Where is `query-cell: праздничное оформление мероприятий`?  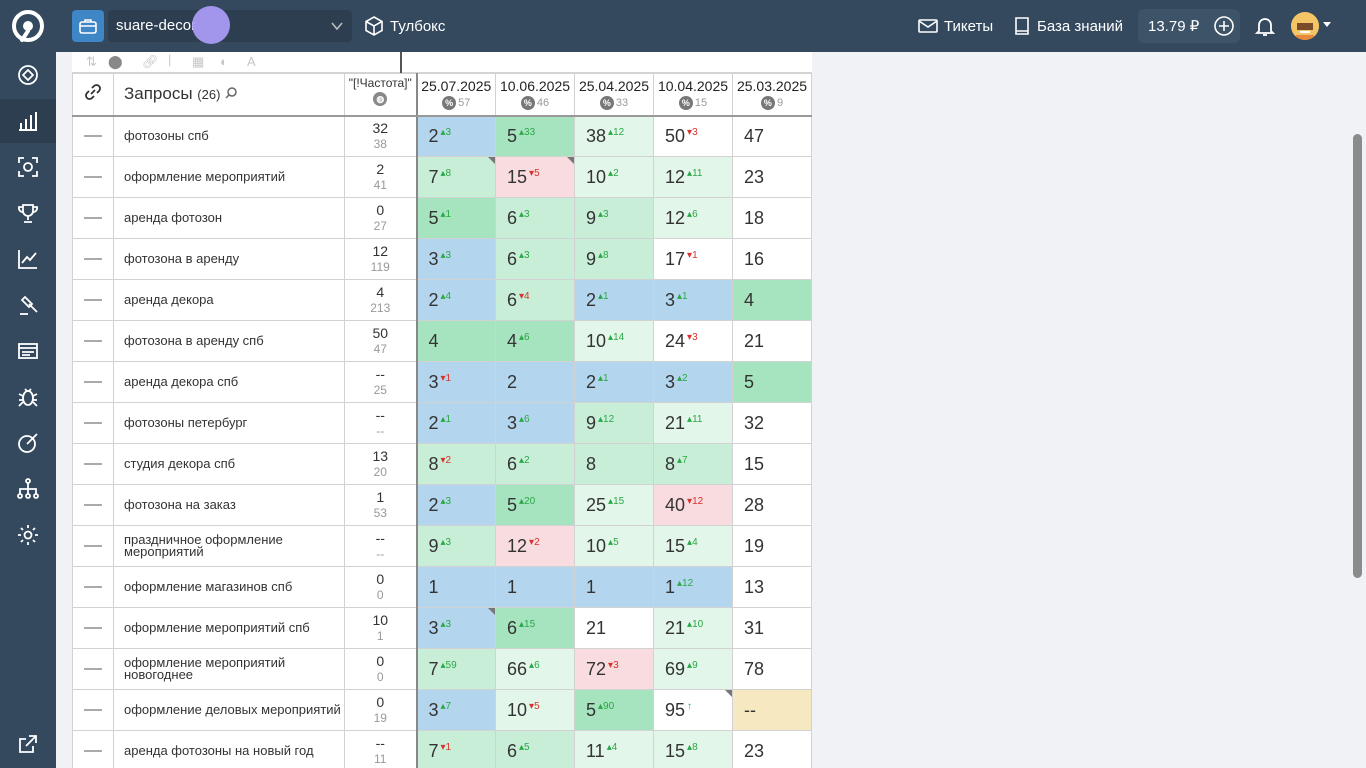 query-cell: праздничное оформление мероприятий is located at coordinates (229, 546).